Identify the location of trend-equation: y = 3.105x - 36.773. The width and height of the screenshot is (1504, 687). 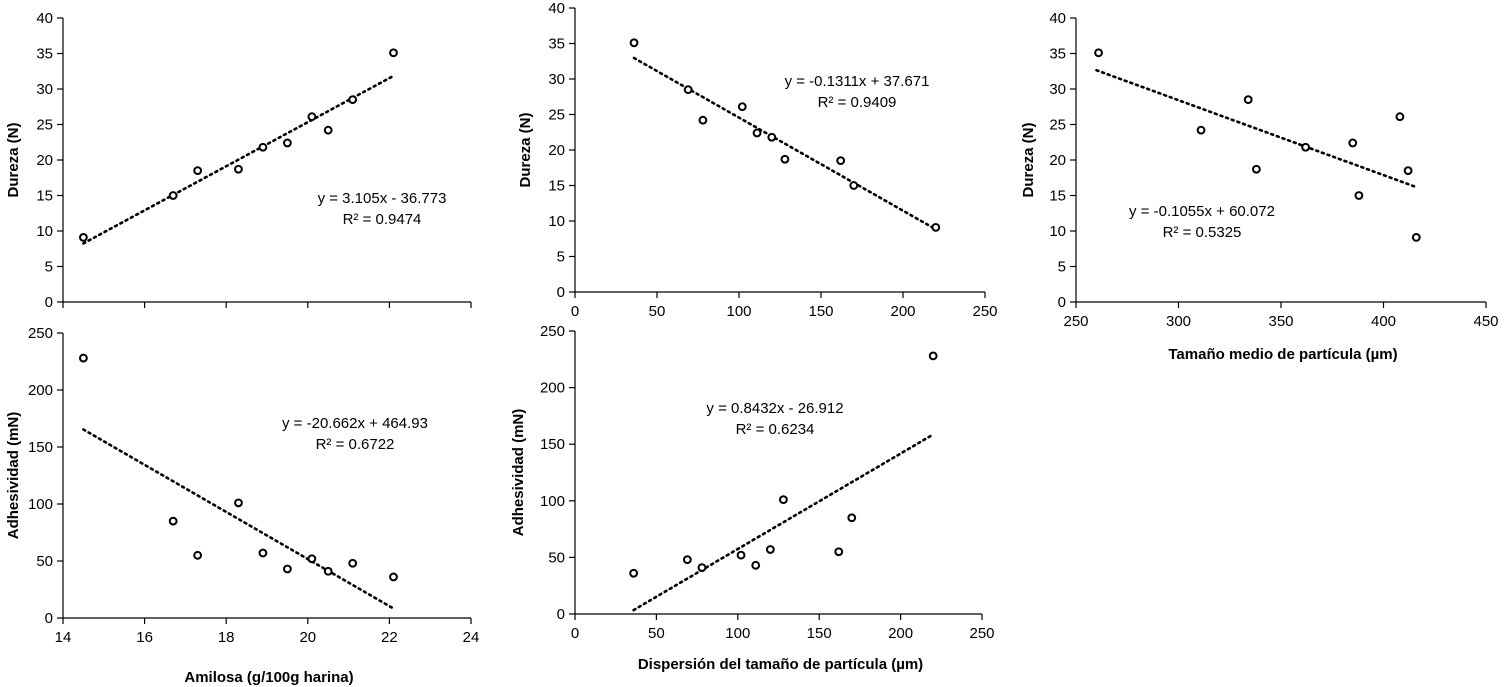
(382, 198).